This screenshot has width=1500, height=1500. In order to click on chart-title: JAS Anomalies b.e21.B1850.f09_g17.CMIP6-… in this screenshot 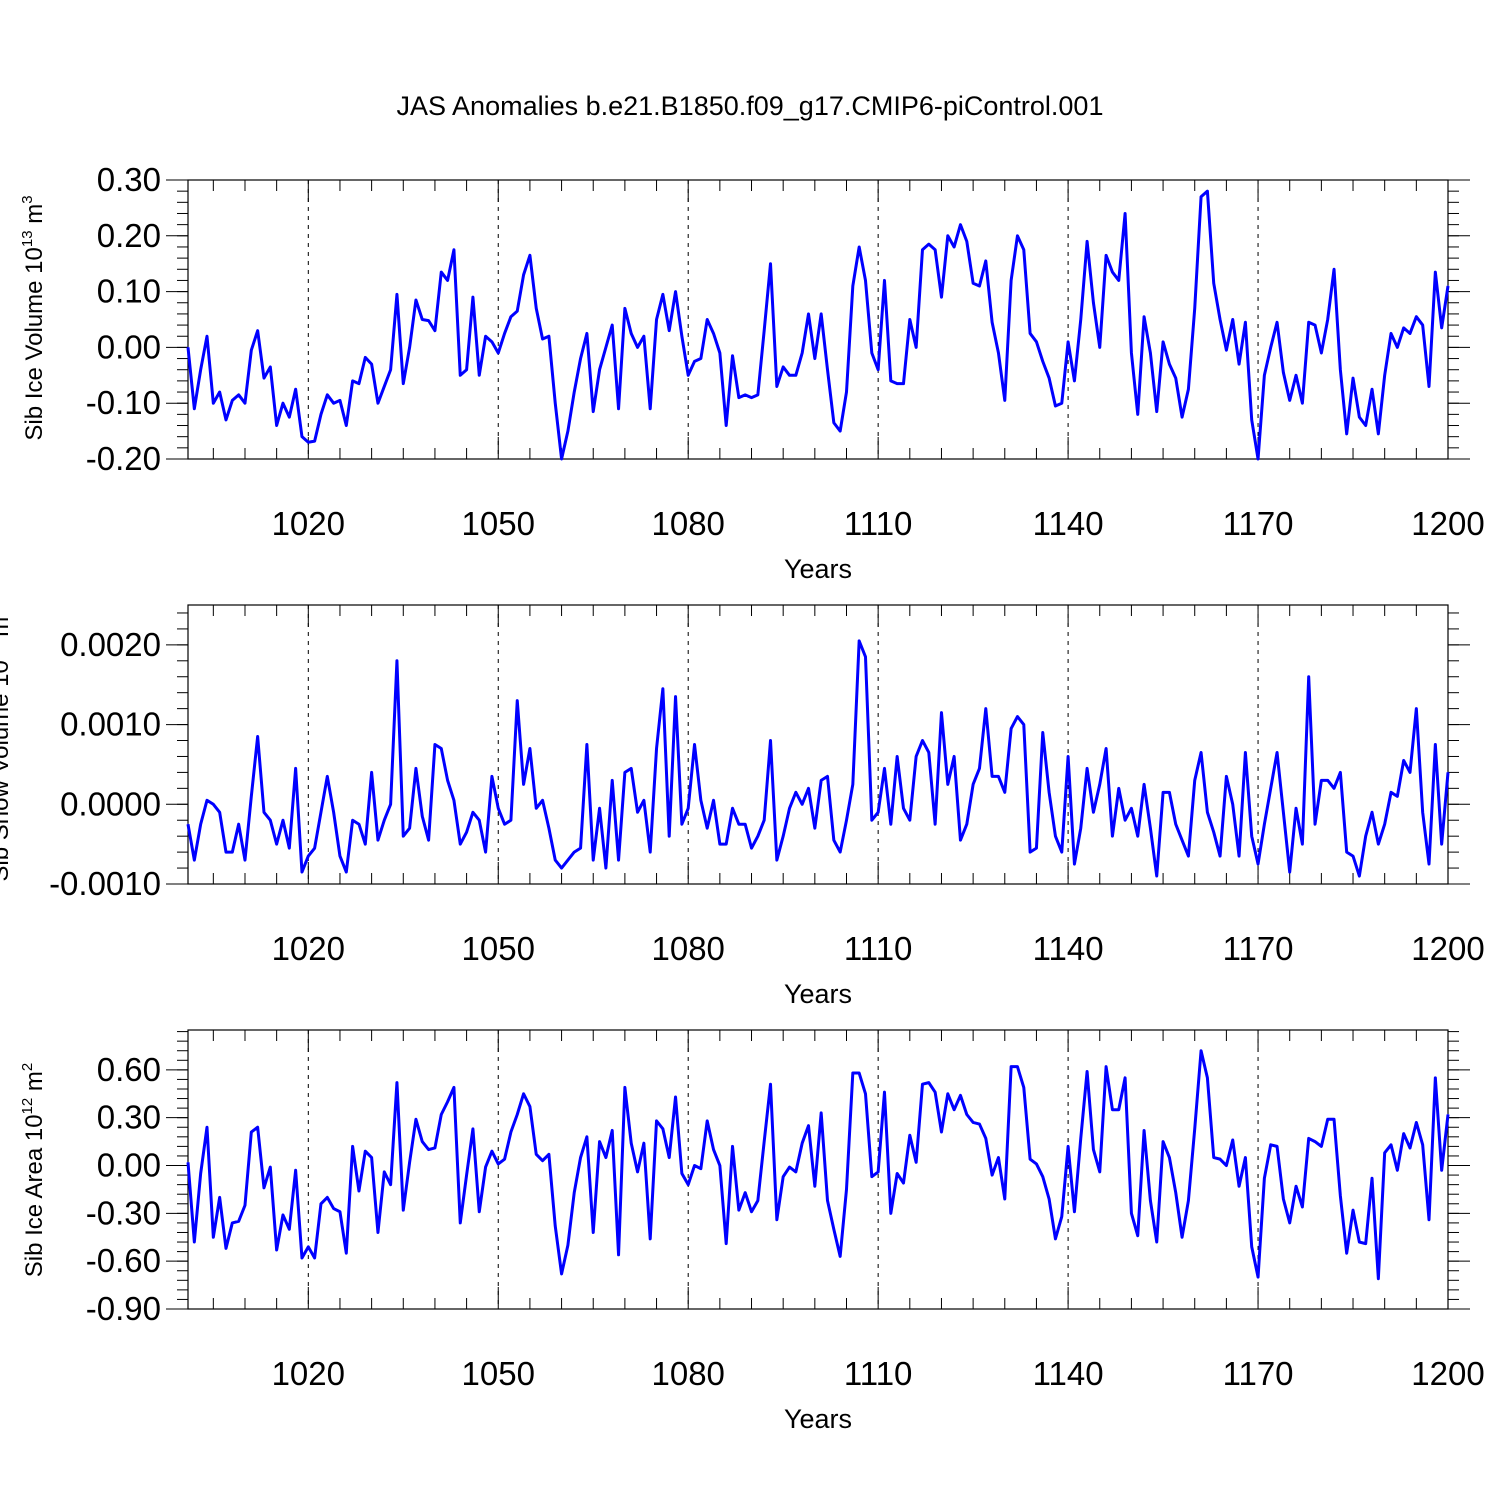, I will do `click(750, 106)`.